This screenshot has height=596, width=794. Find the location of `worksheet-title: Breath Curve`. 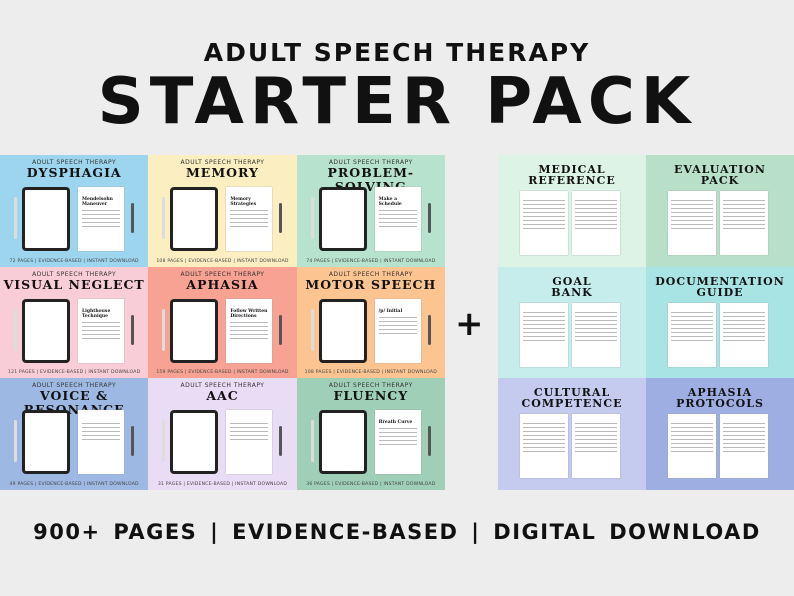

worksheet-title: Breath Curve is located at coordinates (395, 423).